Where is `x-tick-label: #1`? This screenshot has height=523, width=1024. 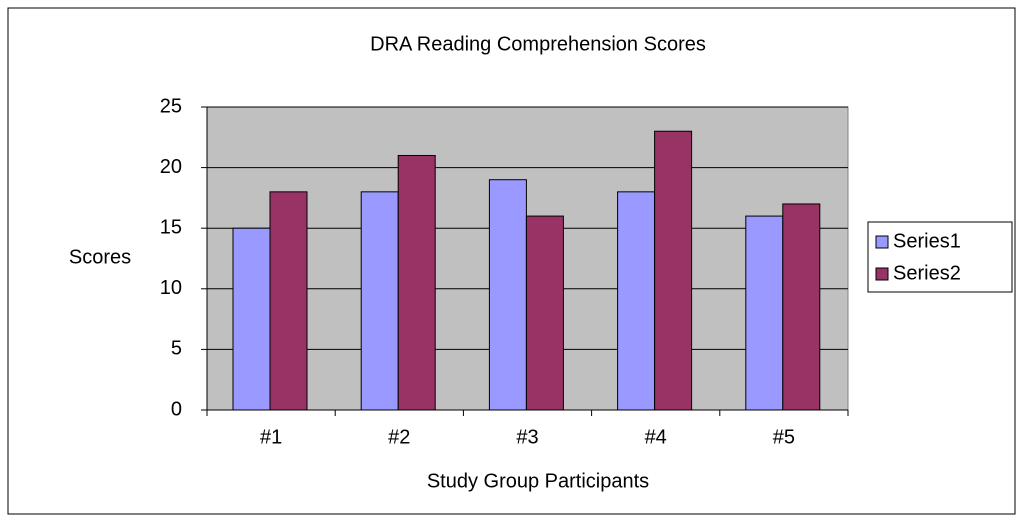
x-tick-label: #1 is located at coordinates (271, 437).